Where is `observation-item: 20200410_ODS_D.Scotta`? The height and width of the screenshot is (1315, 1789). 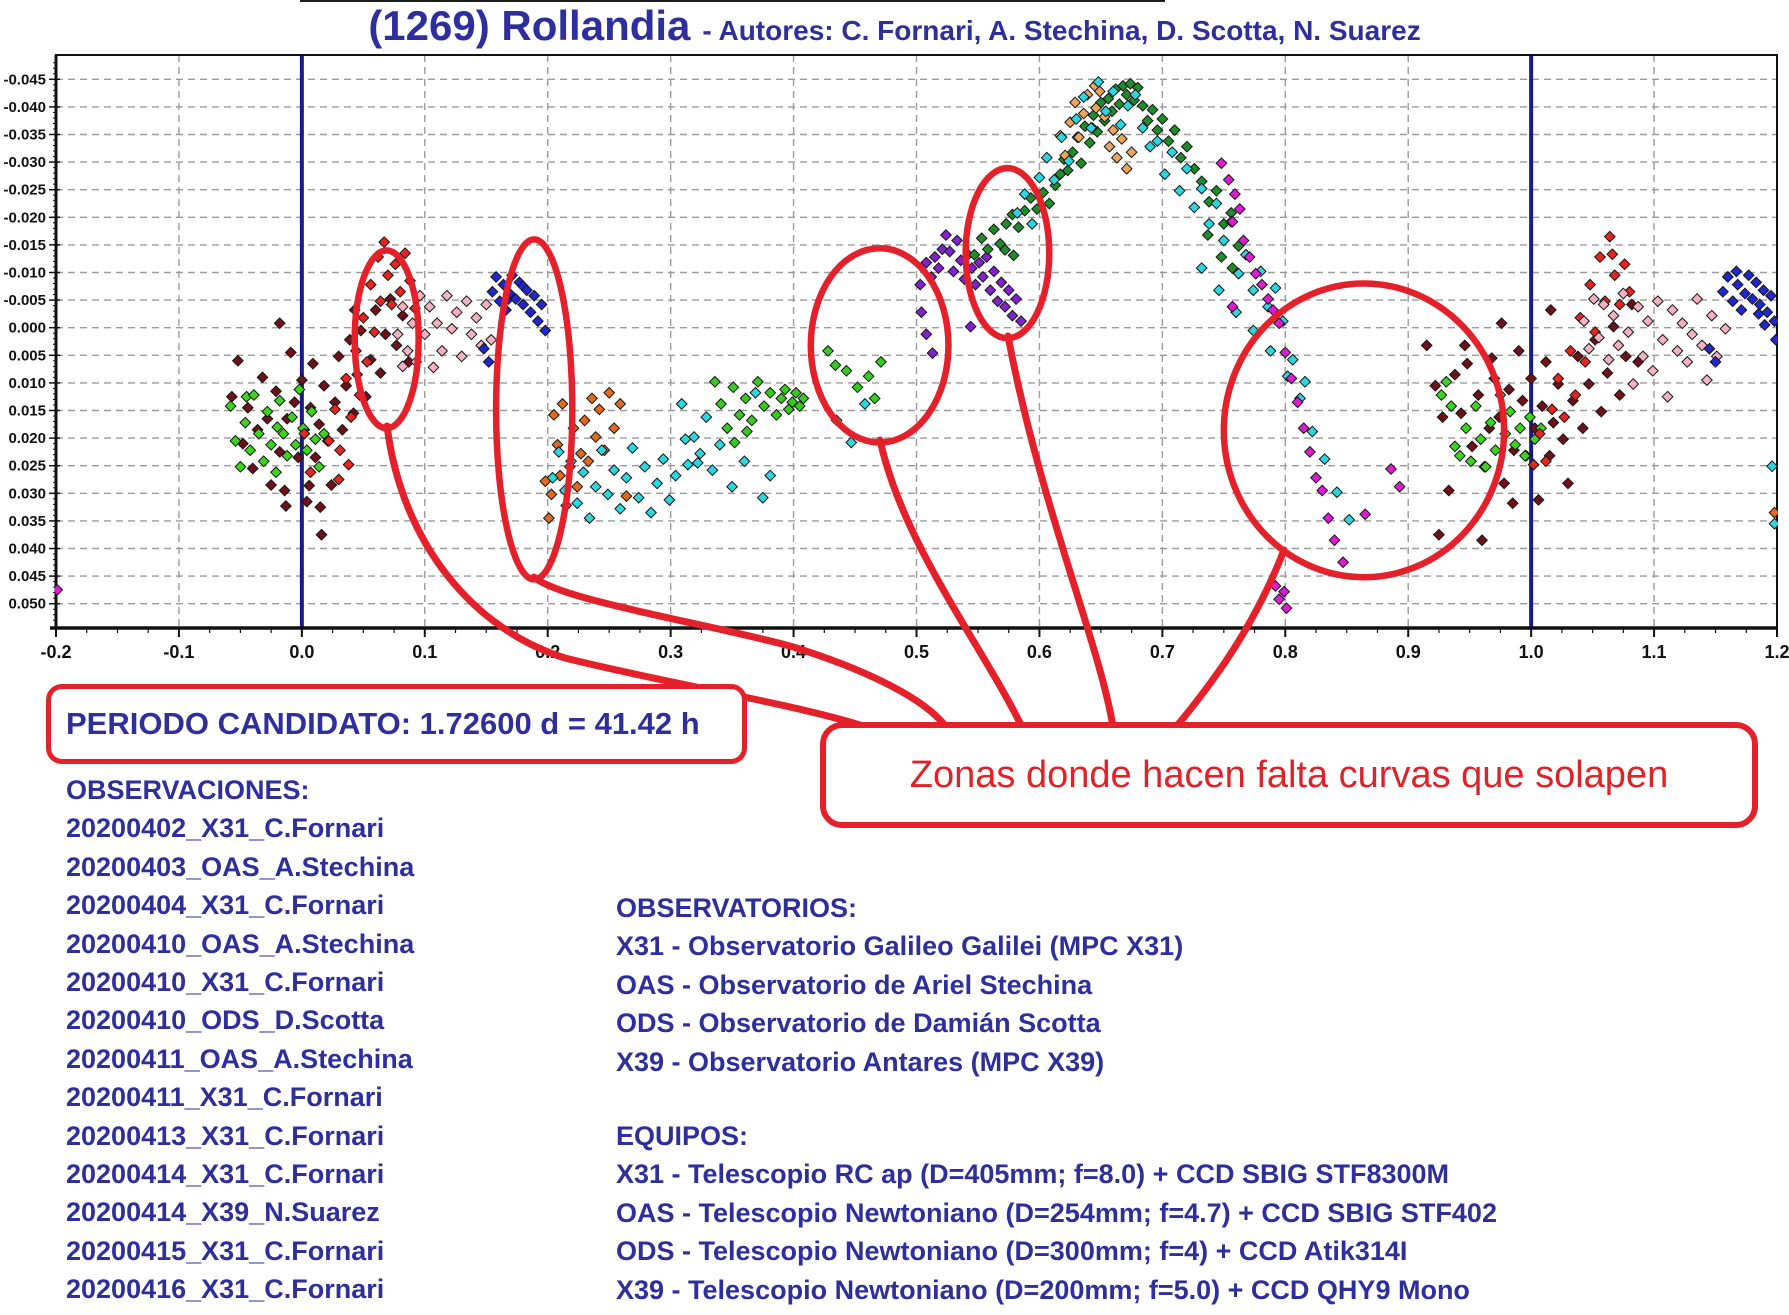
observation-item: 20200410_ODS_D.Scotta is located at coordinates (225, 1020).